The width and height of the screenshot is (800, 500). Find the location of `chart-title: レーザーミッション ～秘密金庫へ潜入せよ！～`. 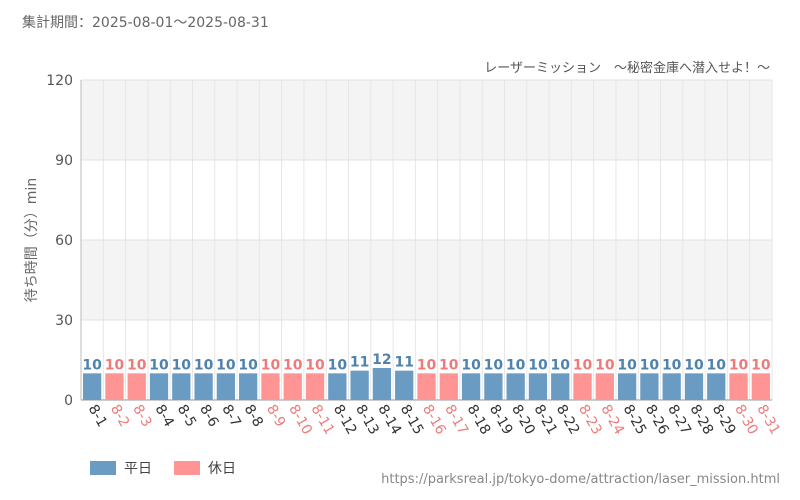

chart-title: レーザーミッション ～秘密金庫へ潜入せよ！～ is located at coordinates (627, 68).